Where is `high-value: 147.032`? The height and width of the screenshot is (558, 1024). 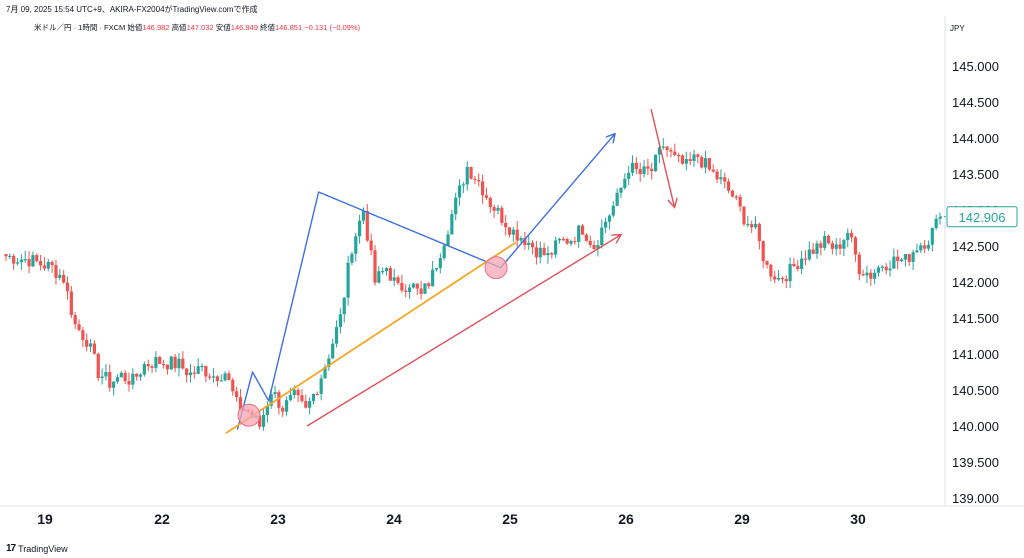 high-value: 147.032 is located at coordinates (200, 27).